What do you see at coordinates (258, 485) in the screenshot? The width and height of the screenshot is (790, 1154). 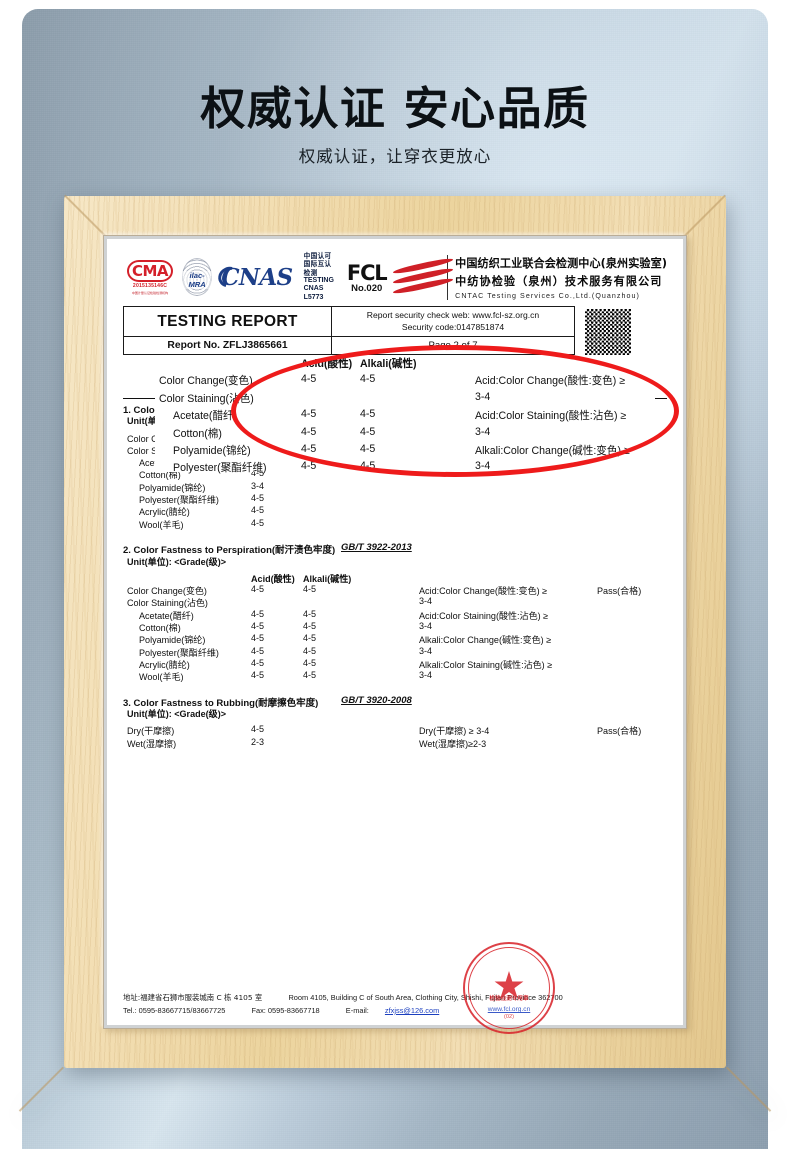 I see `row-value-1: 3-4` at bounding box center [258, 485].